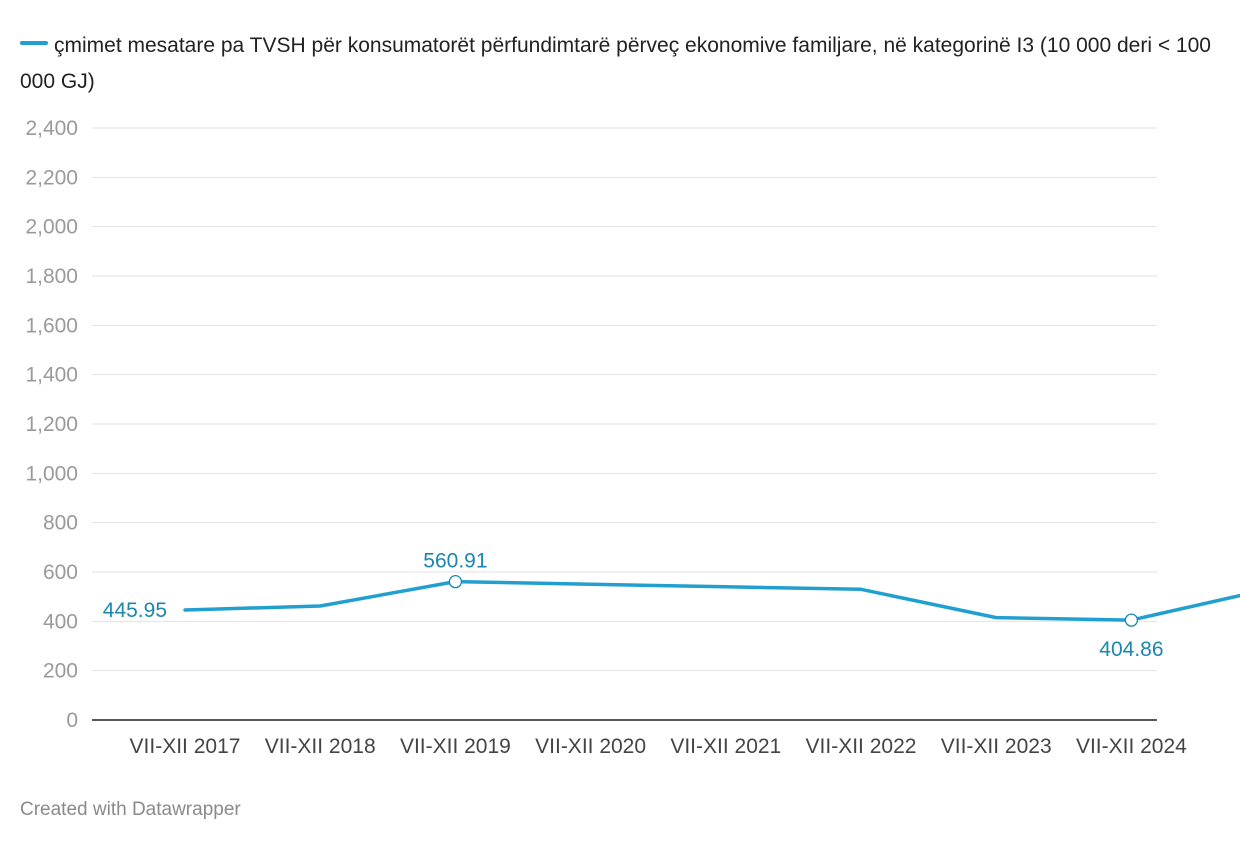 The image size is (1240, 848). Describe the element at coordinates (1131, 746) in the screenshot. I see `x-tick-label: VII-XII 2024` at that location.